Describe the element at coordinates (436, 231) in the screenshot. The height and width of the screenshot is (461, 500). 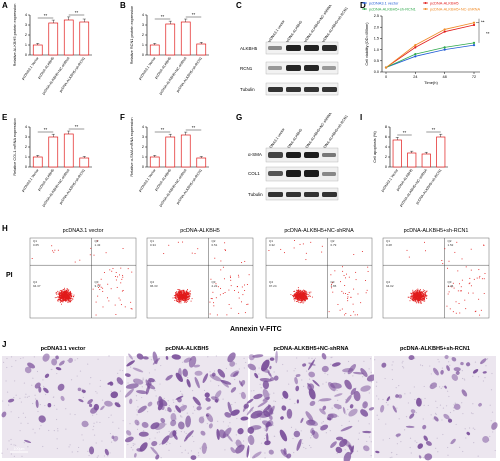
I see `flow-plot-title: pcDNA-ALKBH5+sh-RCN1` at that location.